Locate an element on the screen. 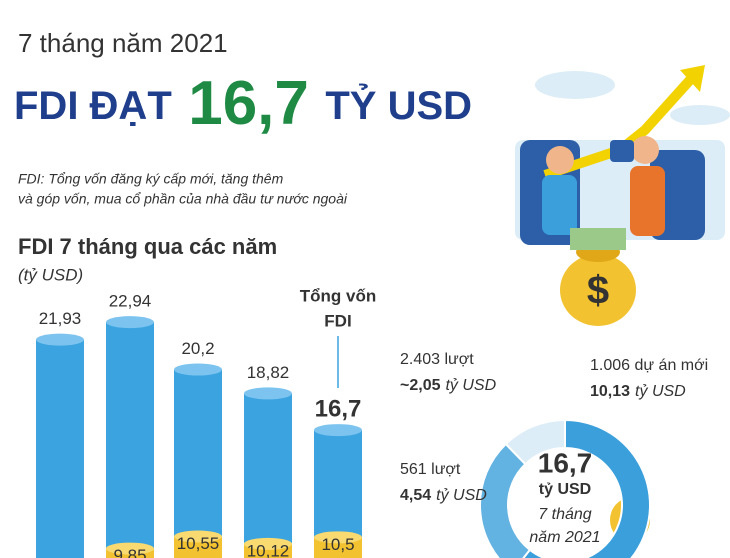 The height and width of the screenshot is (558, 730). value-label: 9,85 is located at coordinates (129, 552).